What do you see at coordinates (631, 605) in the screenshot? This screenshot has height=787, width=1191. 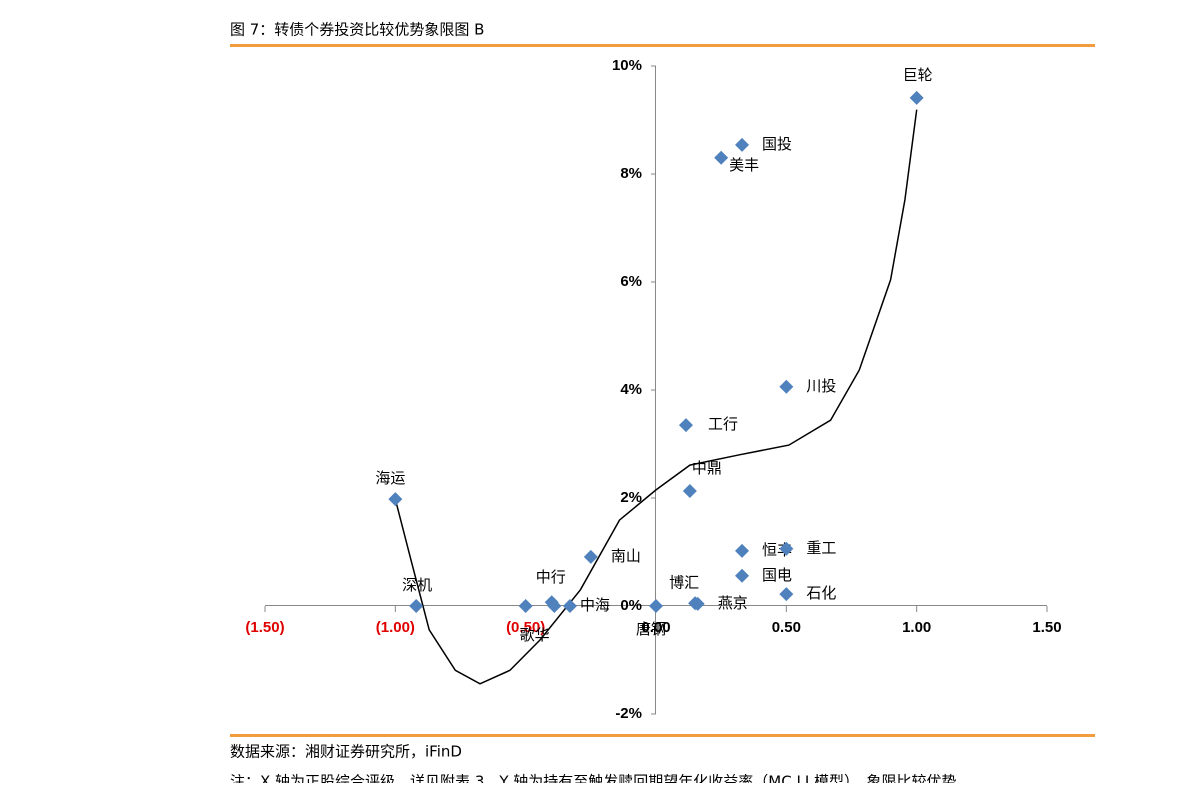 I see `y-tick-label: 0%` at bounding box center [631, 605].